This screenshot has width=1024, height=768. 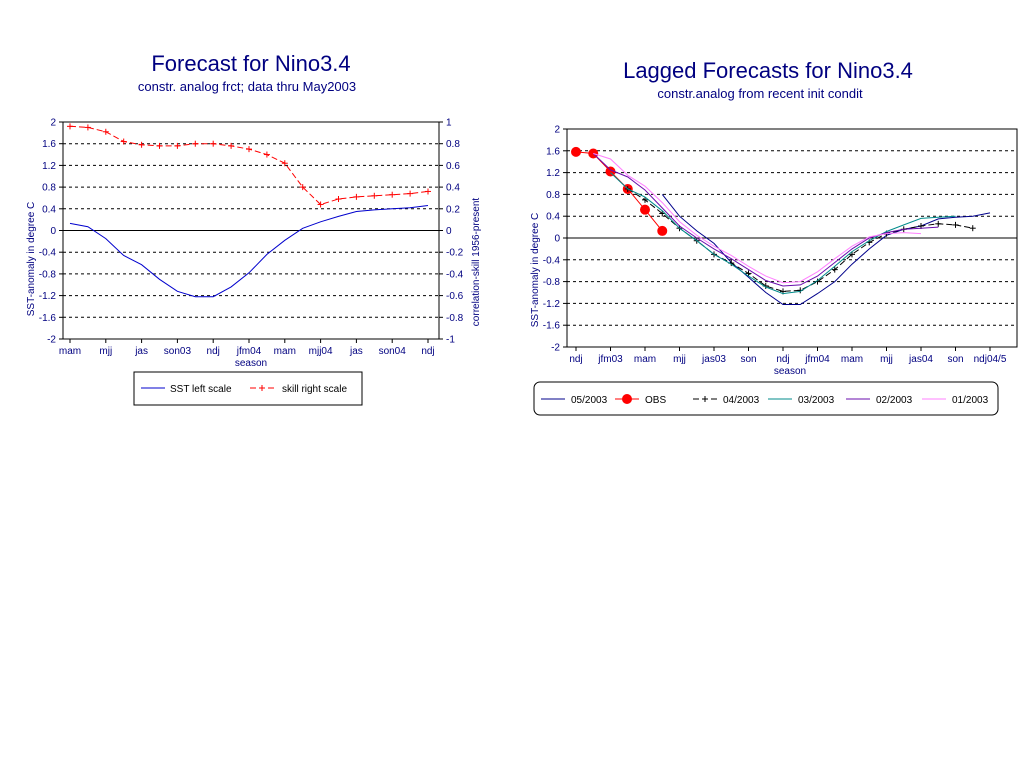 I want to click on y-axis-right: 1 0.8 0.6 0.4 0.2 0 -0.2 -0.4 -0.6 -0.8 -1, so click(x=451, y=232).